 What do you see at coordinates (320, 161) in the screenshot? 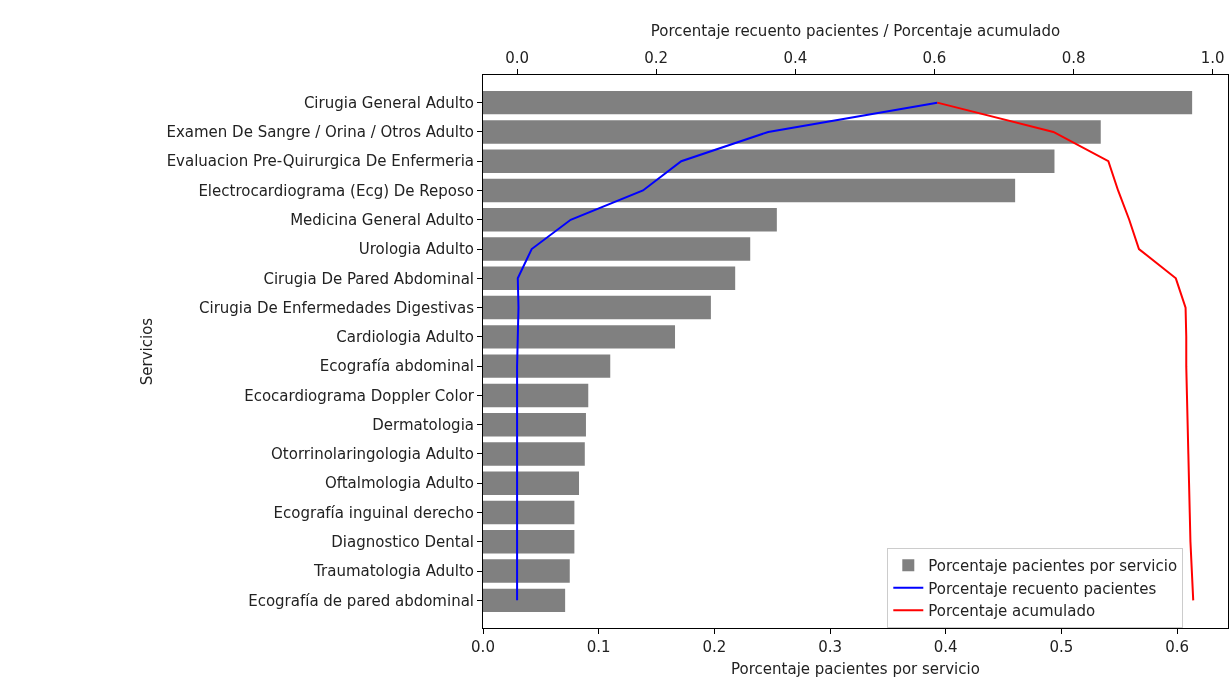
I see `y-tick-label: Evaluacion Pre-Quirurgica De Enfermeria` at bounding box center [320, 161].